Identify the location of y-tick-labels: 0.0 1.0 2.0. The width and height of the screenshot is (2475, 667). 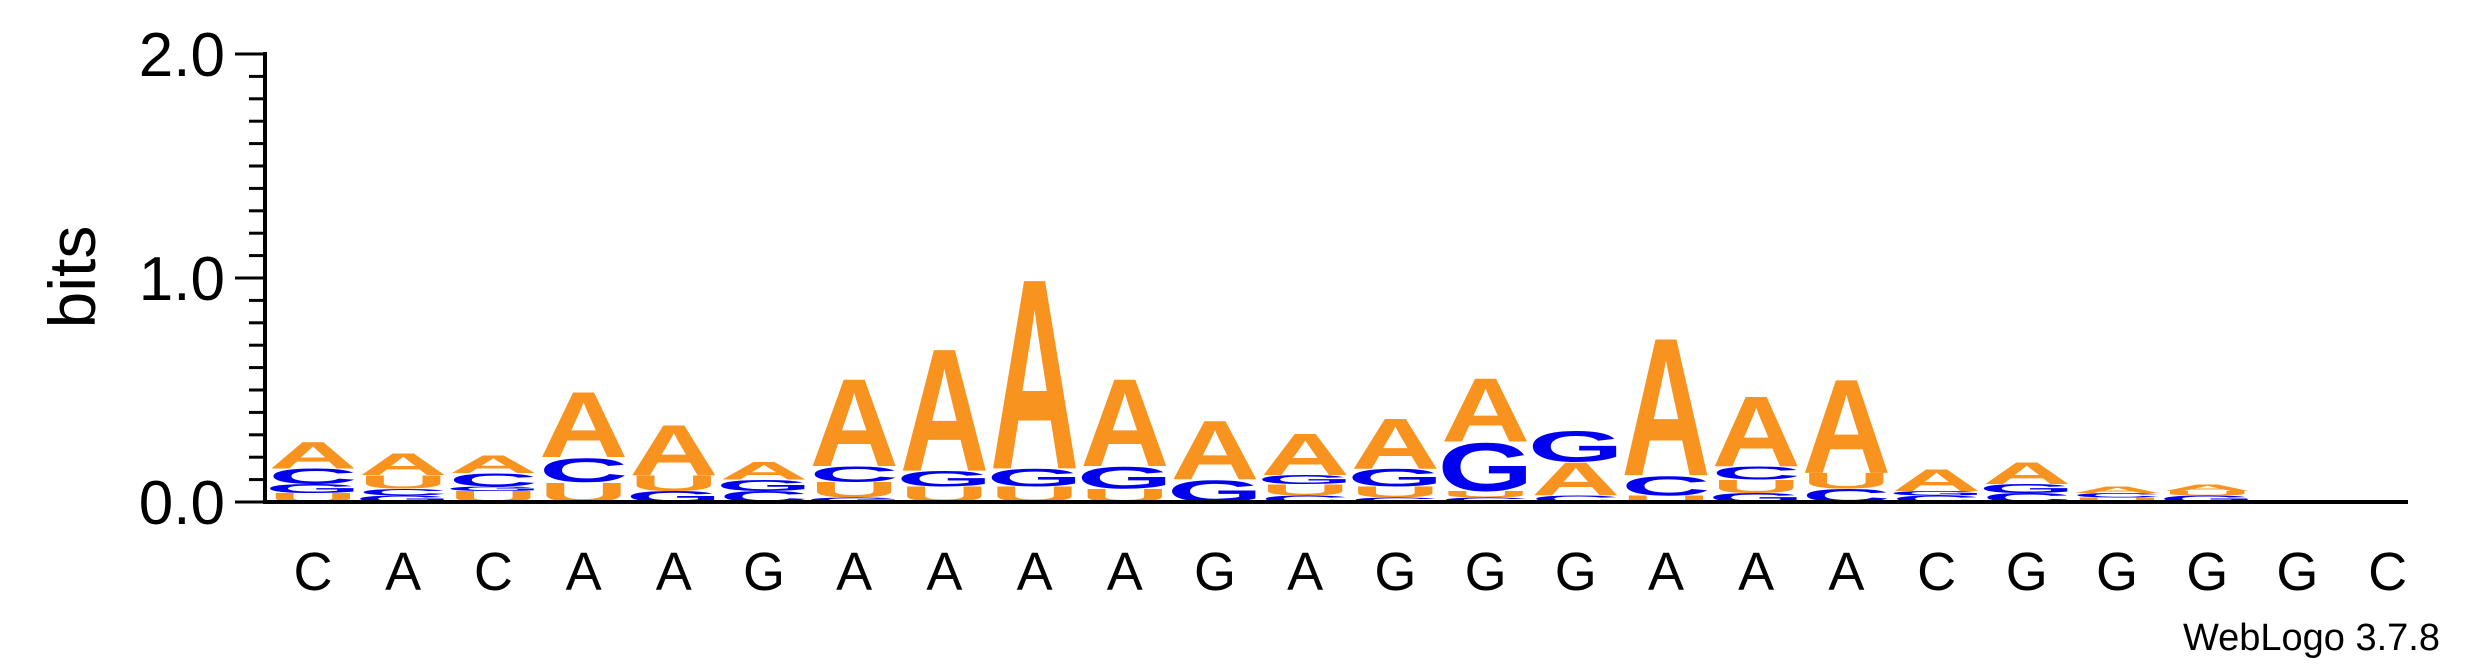
(182, 279).